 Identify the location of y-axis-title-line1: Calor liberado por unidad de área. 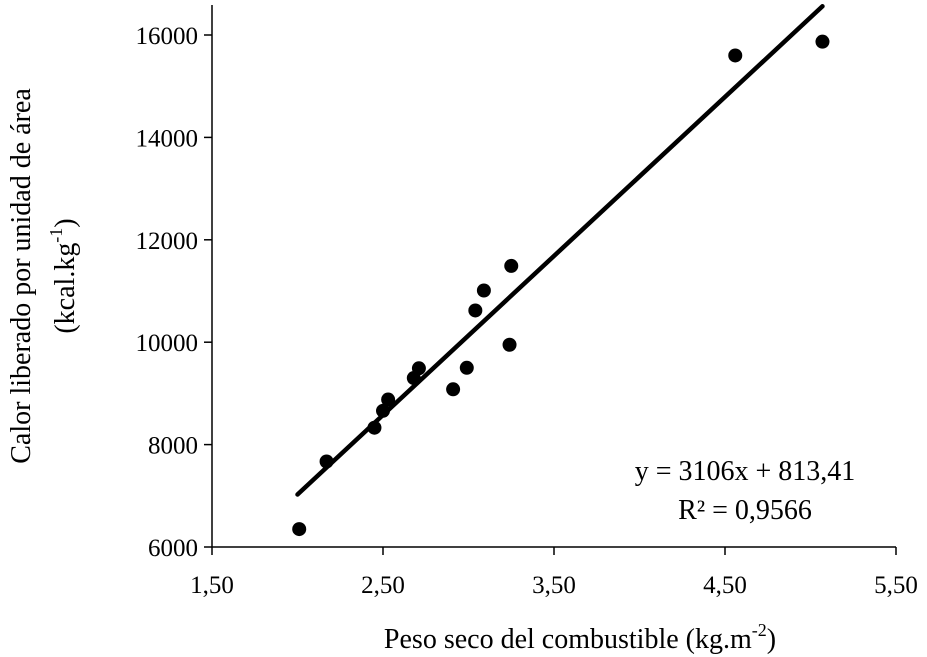
(21, 276).